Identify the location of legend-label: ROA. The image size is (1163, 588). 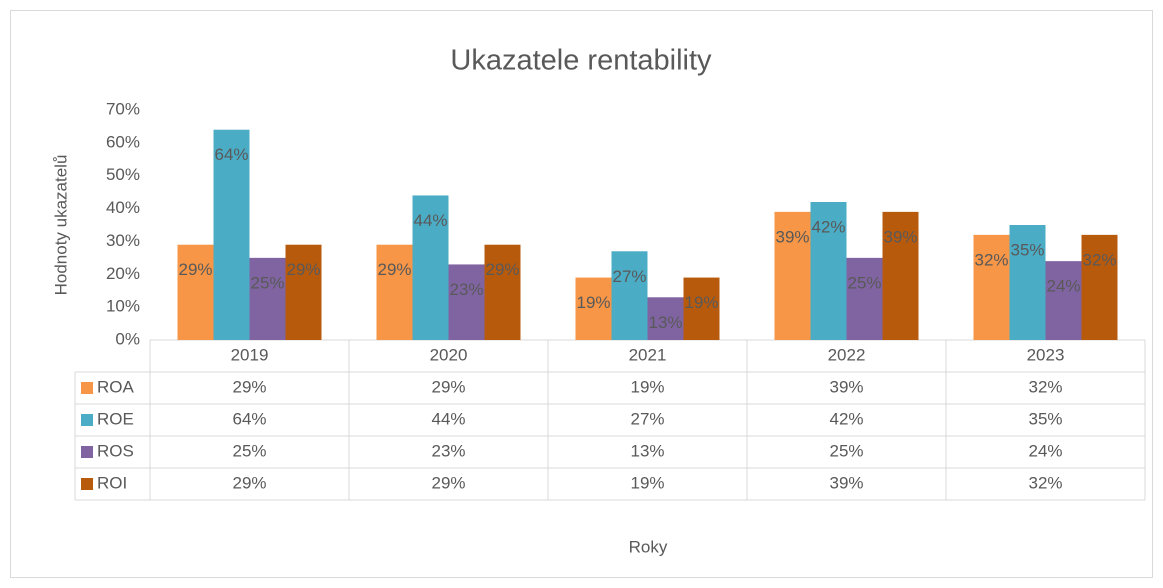
(116, 386).